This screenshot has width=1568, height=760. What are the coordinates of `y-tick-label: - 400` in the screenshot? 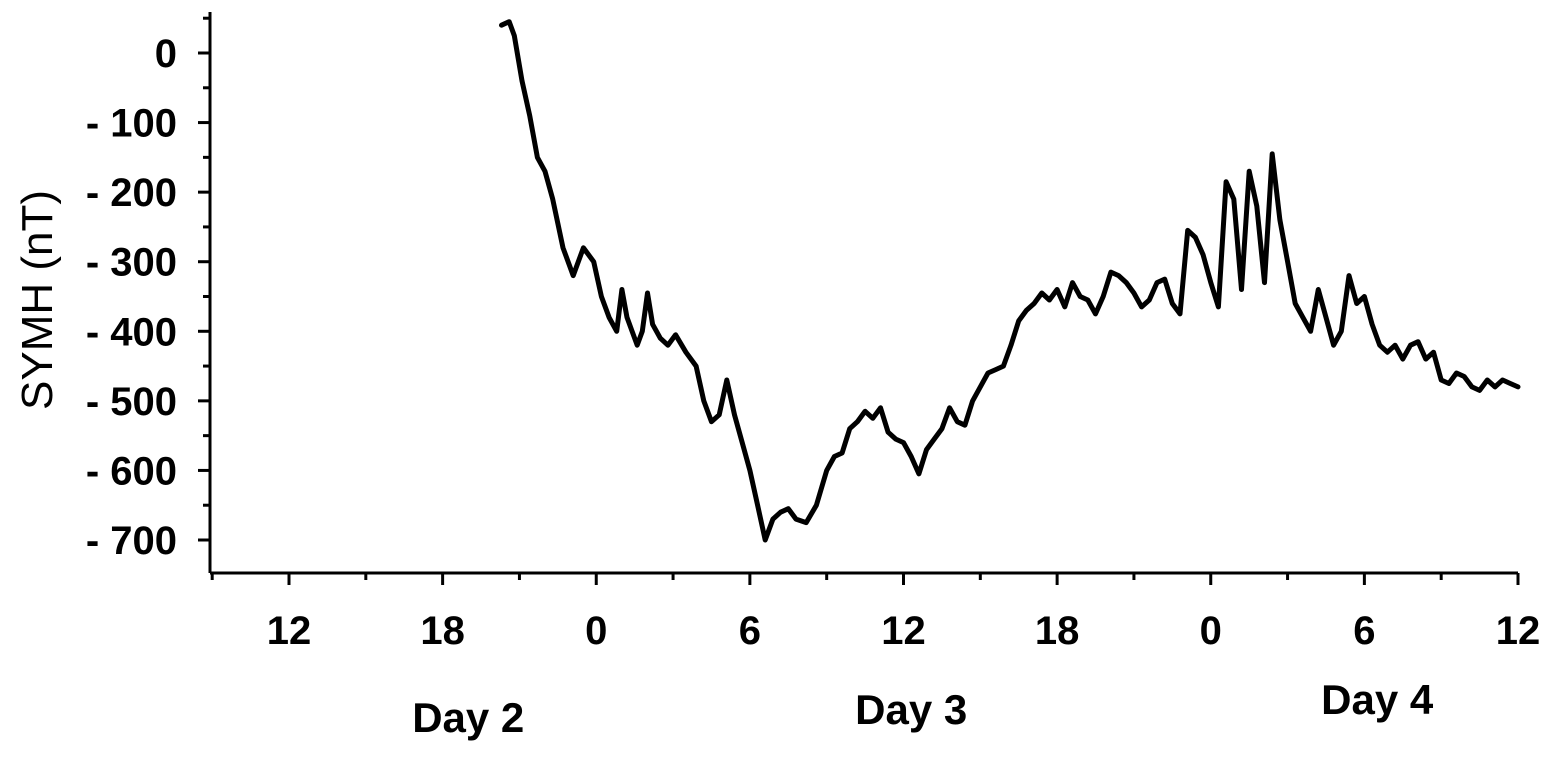 It's located at (131, 332).